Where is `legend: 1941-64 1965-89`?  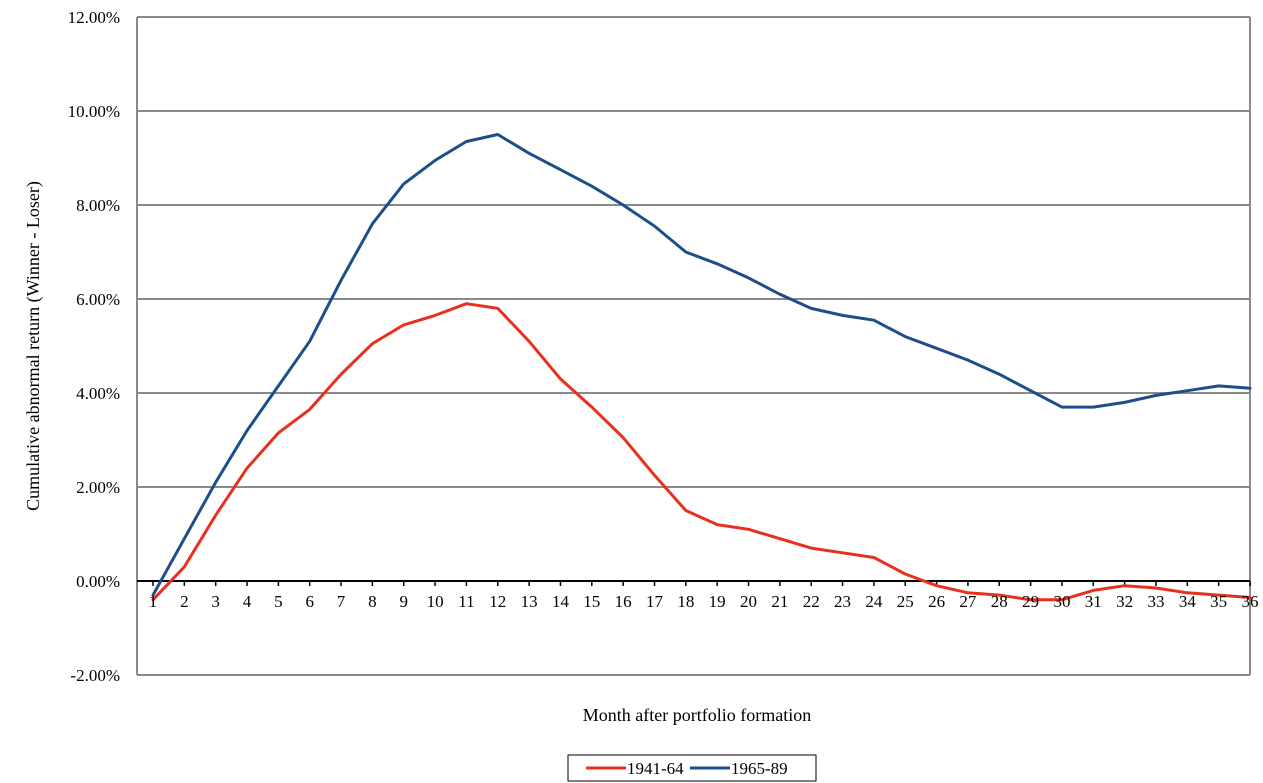 legend: 1941-64 1965-89 is located at coordinates (692, 768).